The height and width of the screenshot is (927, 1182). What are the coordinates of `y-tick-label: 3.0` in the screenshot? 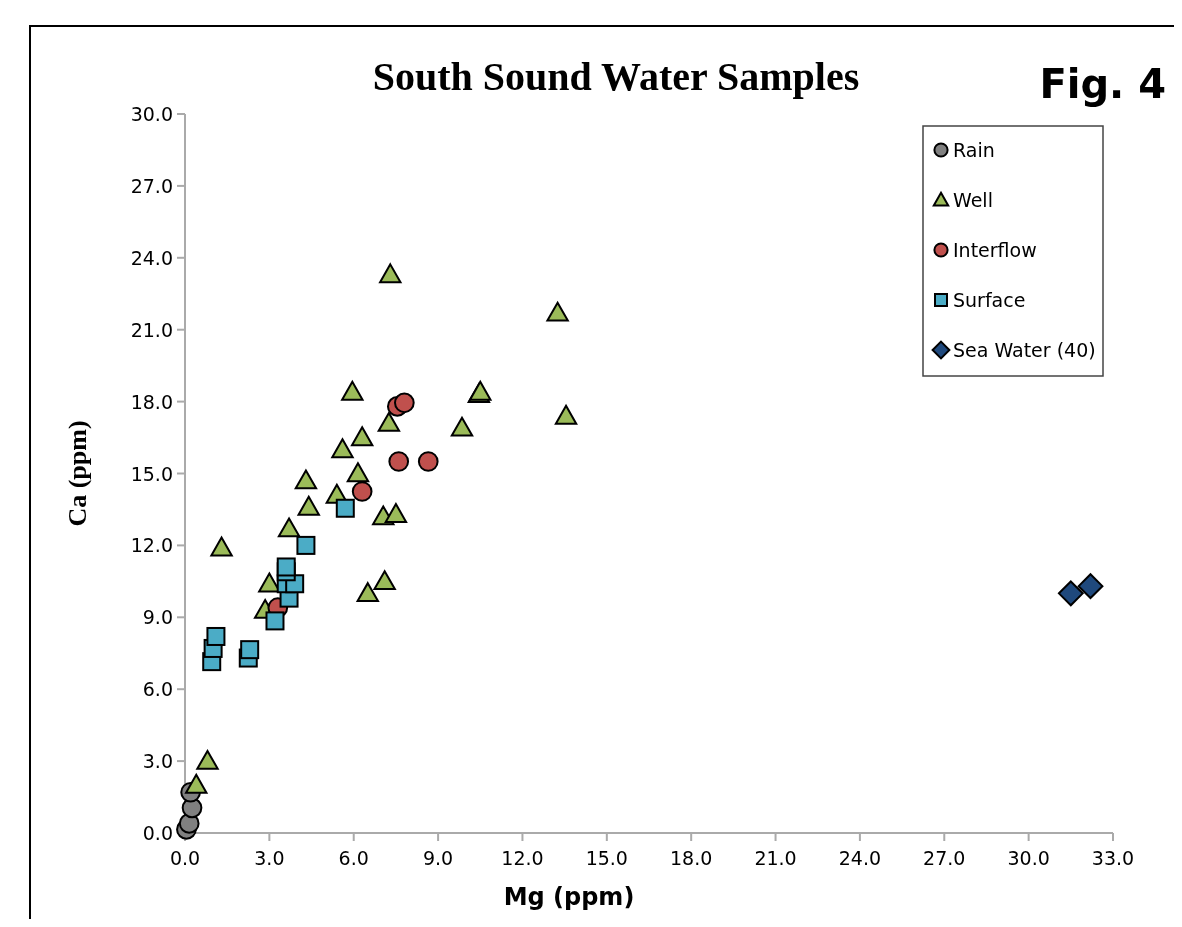 It's located at (157, 761).